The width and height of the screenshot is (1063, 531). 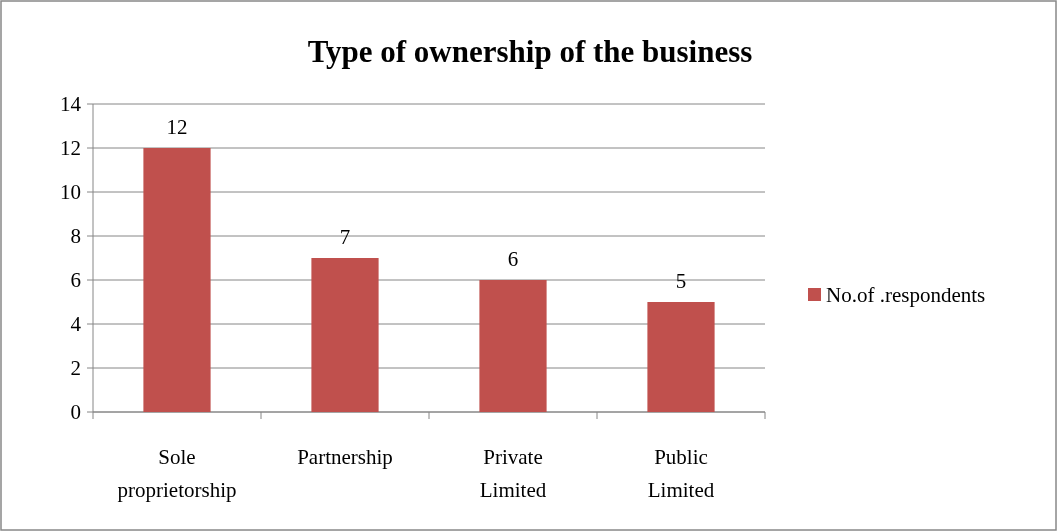 I want to click on x-tick-label: Partnership, so click(x=345, y=457).